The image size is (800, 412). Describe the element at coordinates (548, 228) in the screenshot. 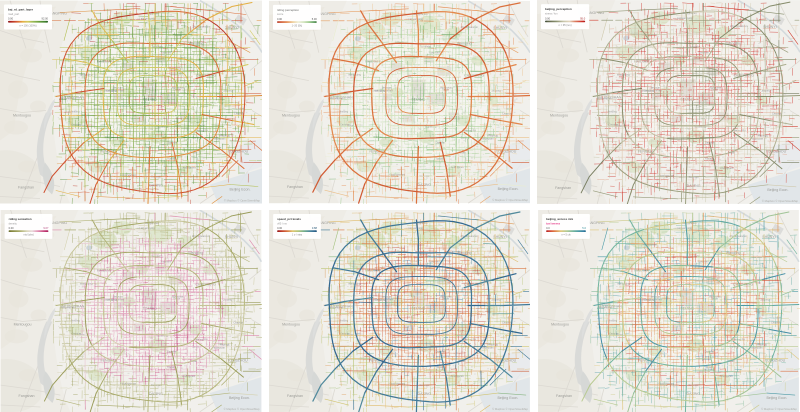

I see `svg-text: 0.0` at that location.